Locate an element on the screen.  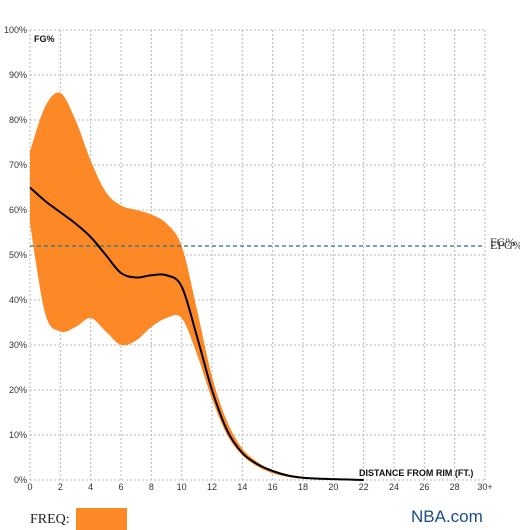
x-tick-label: 2 is located at coordinates (60, 487).